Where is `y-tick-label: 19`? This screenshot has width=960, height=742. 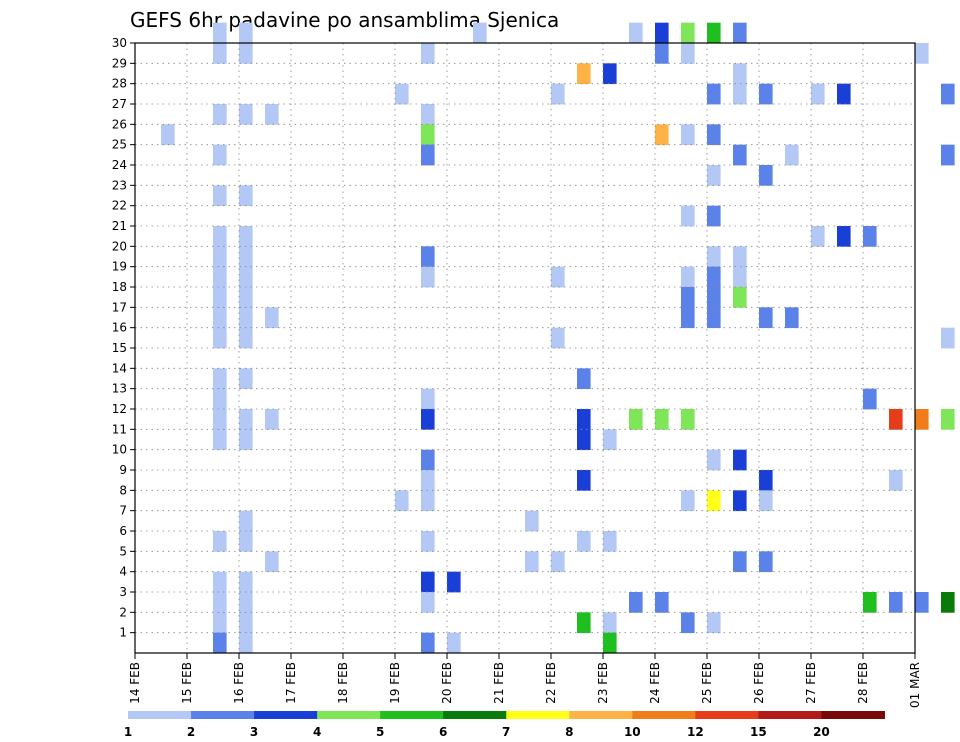 y-tick-label: 19 is located at coordinates (119, 267).